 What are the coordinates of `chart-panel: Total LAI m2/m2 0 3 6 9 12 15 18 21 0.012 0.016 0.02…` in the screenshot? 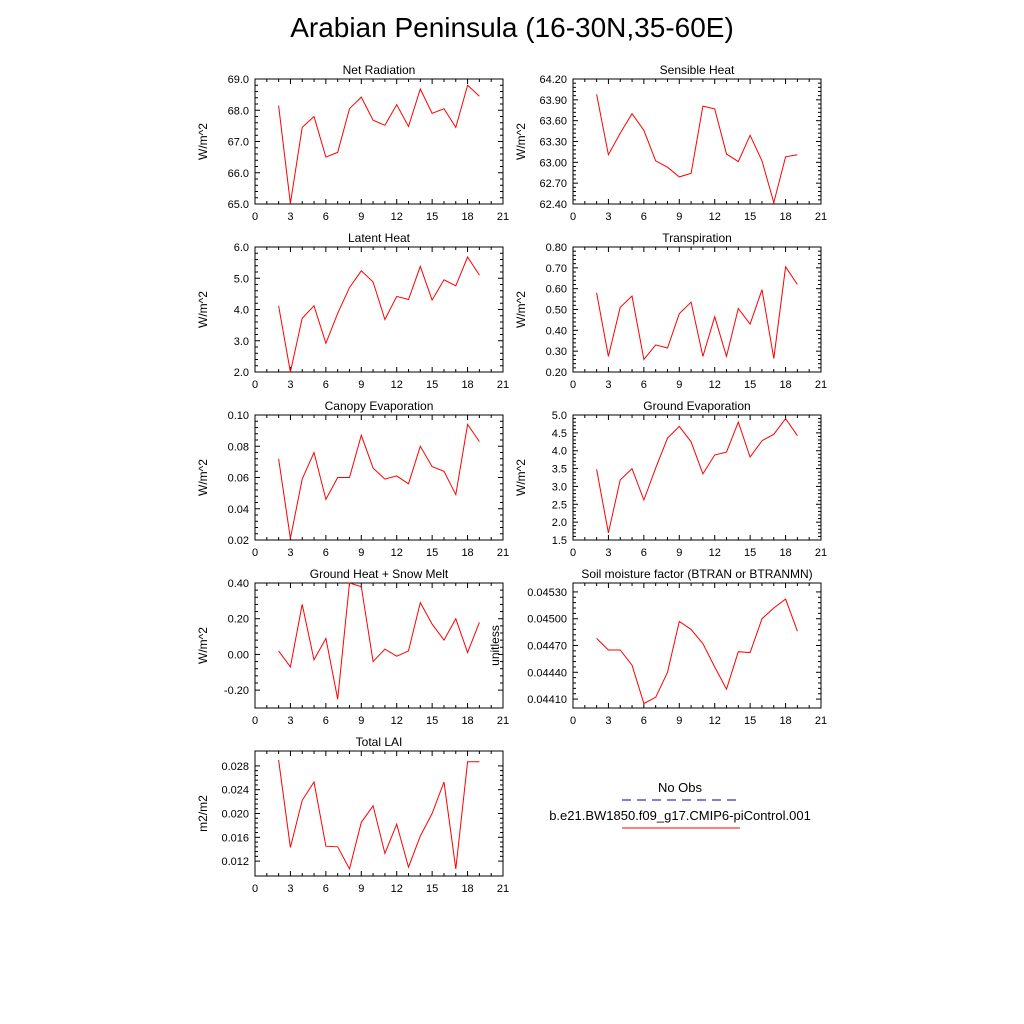 It's located at (352, 815).